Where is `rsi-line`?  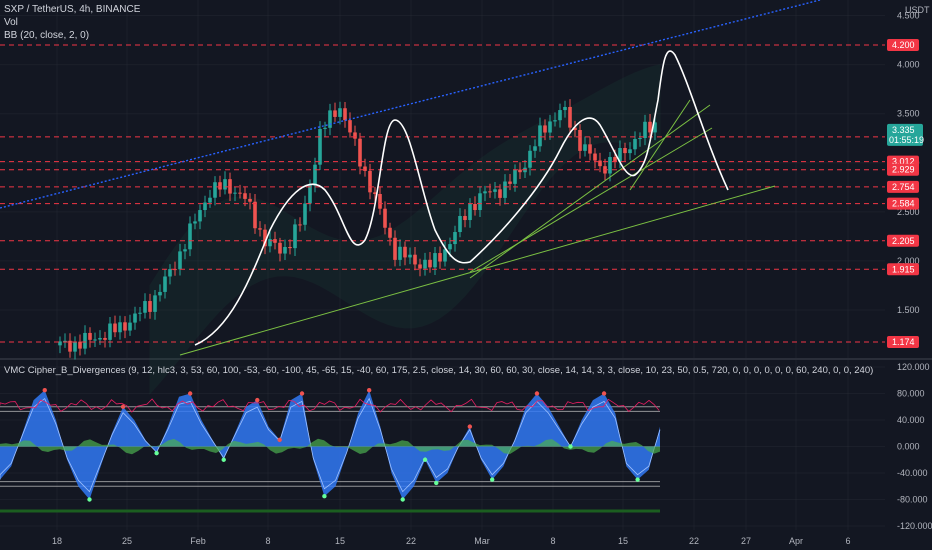
rsi-line is located at coordinates (330, 405).